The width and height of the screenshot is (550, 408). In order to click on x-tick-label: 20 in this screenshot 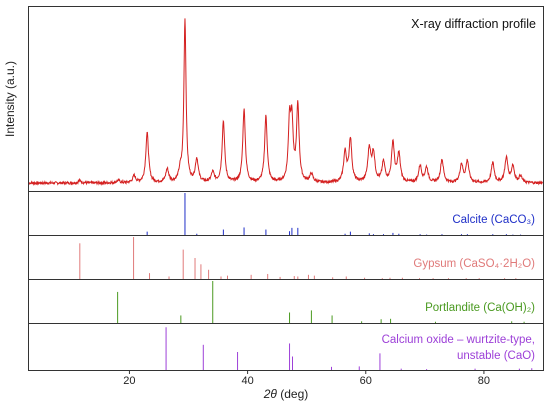, I will do `click(129, 381)`.